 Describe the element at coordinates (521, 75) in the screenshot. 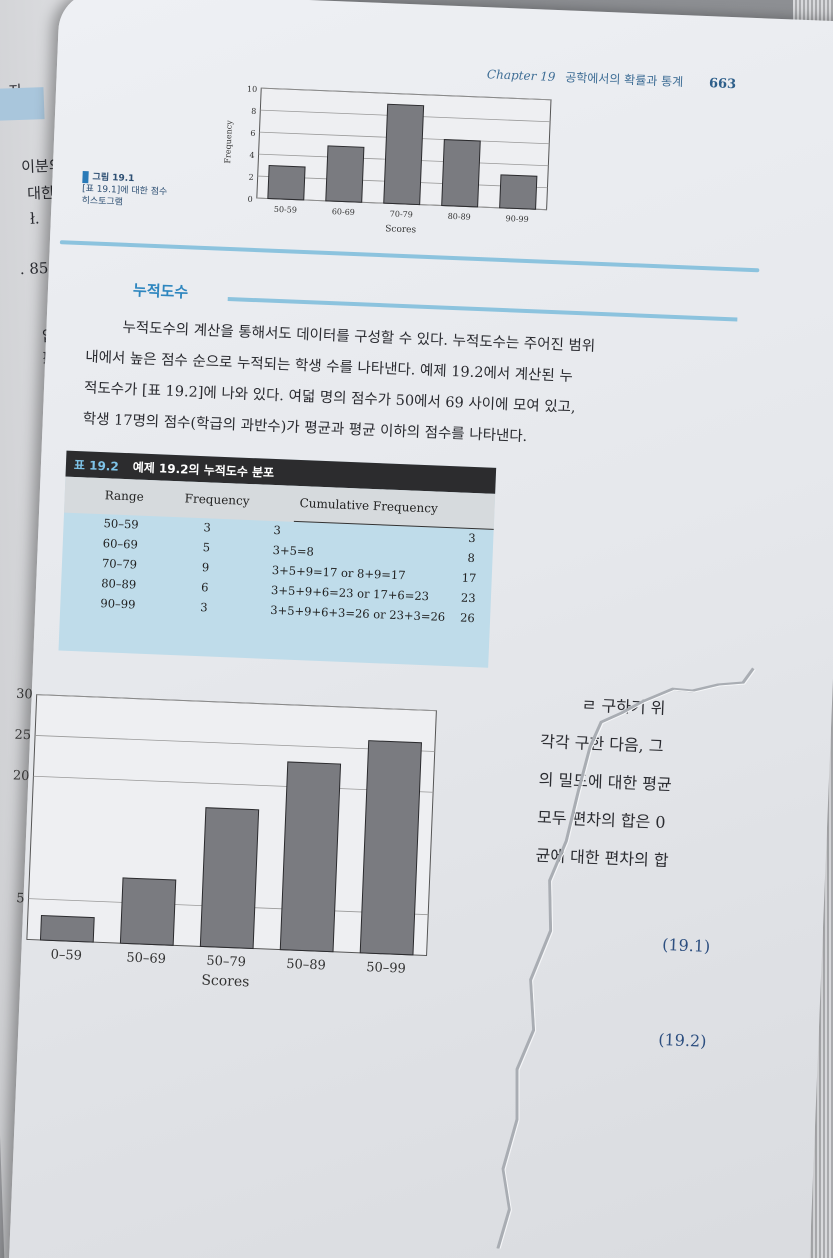

I see `chapter-label: Chapter 19` at that location.